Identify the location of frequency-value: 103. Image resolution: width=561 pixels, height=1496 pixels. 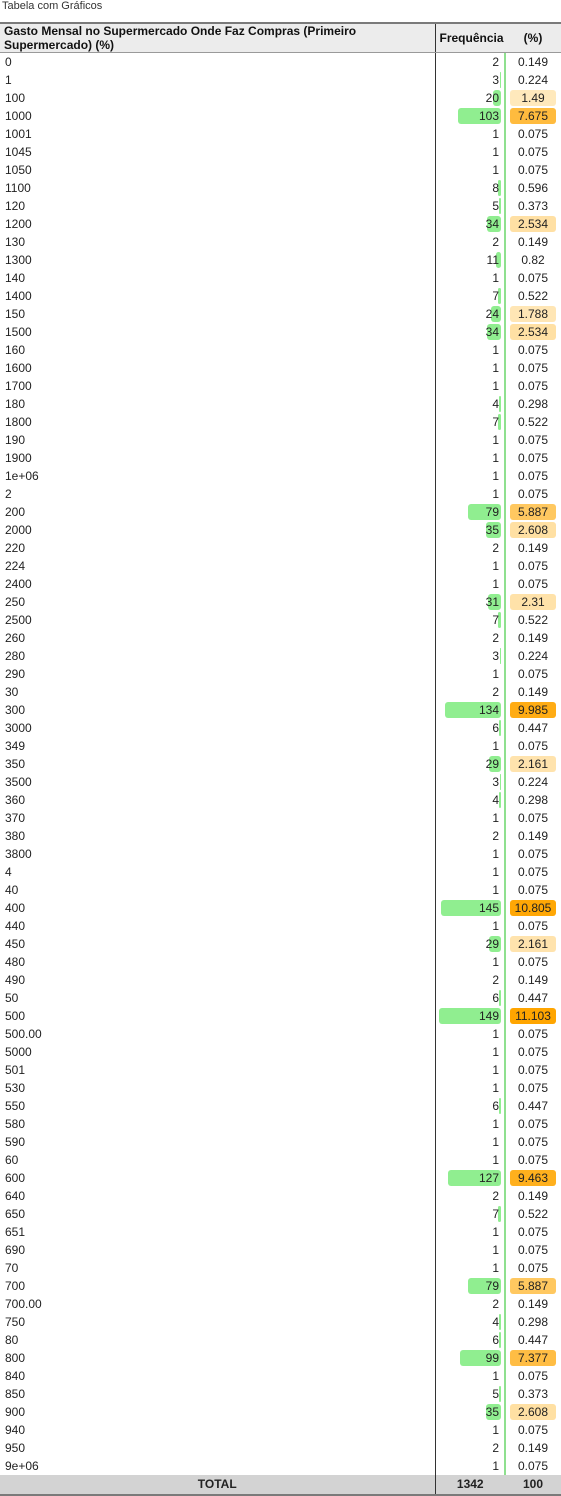
(488, 115).